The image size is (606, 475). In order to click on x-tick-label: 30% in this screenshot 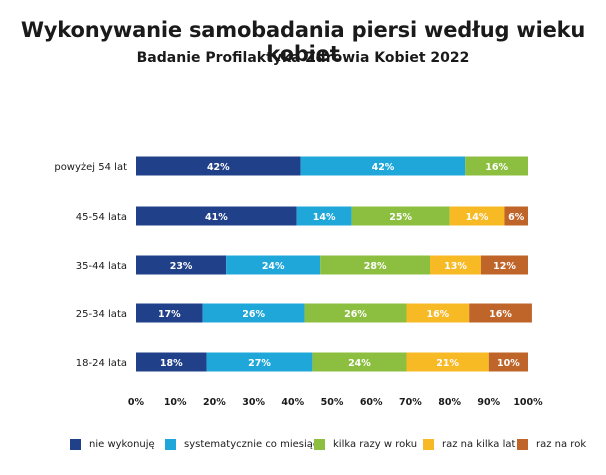, I will do `click(253, 402)`.